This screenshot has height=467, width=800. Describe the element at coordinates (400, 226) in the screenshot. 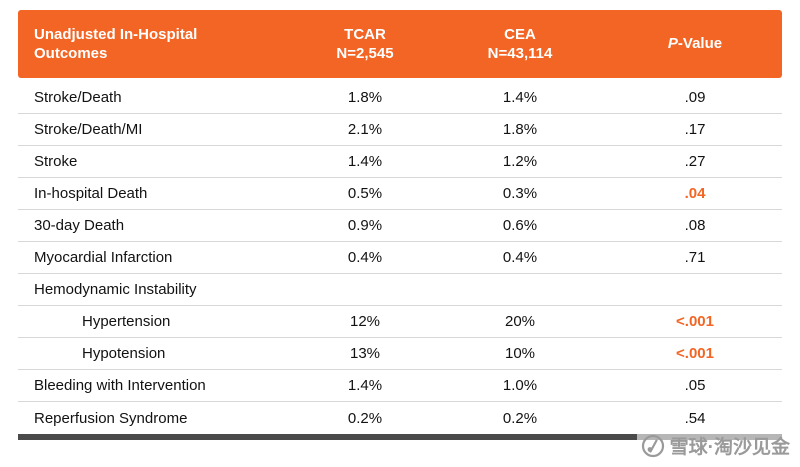

I see `table-row: 30-day Death 0.9% 0.6% .08` at that location.